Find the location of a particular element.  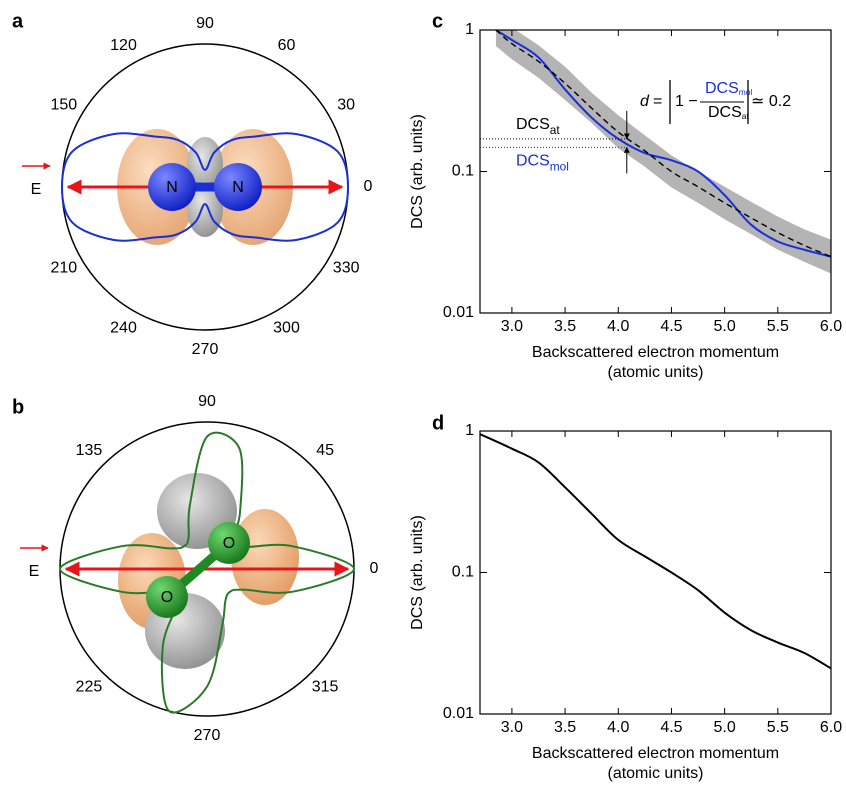

dcs-mol-label-sub: mol is located at coordinates (559, 166).